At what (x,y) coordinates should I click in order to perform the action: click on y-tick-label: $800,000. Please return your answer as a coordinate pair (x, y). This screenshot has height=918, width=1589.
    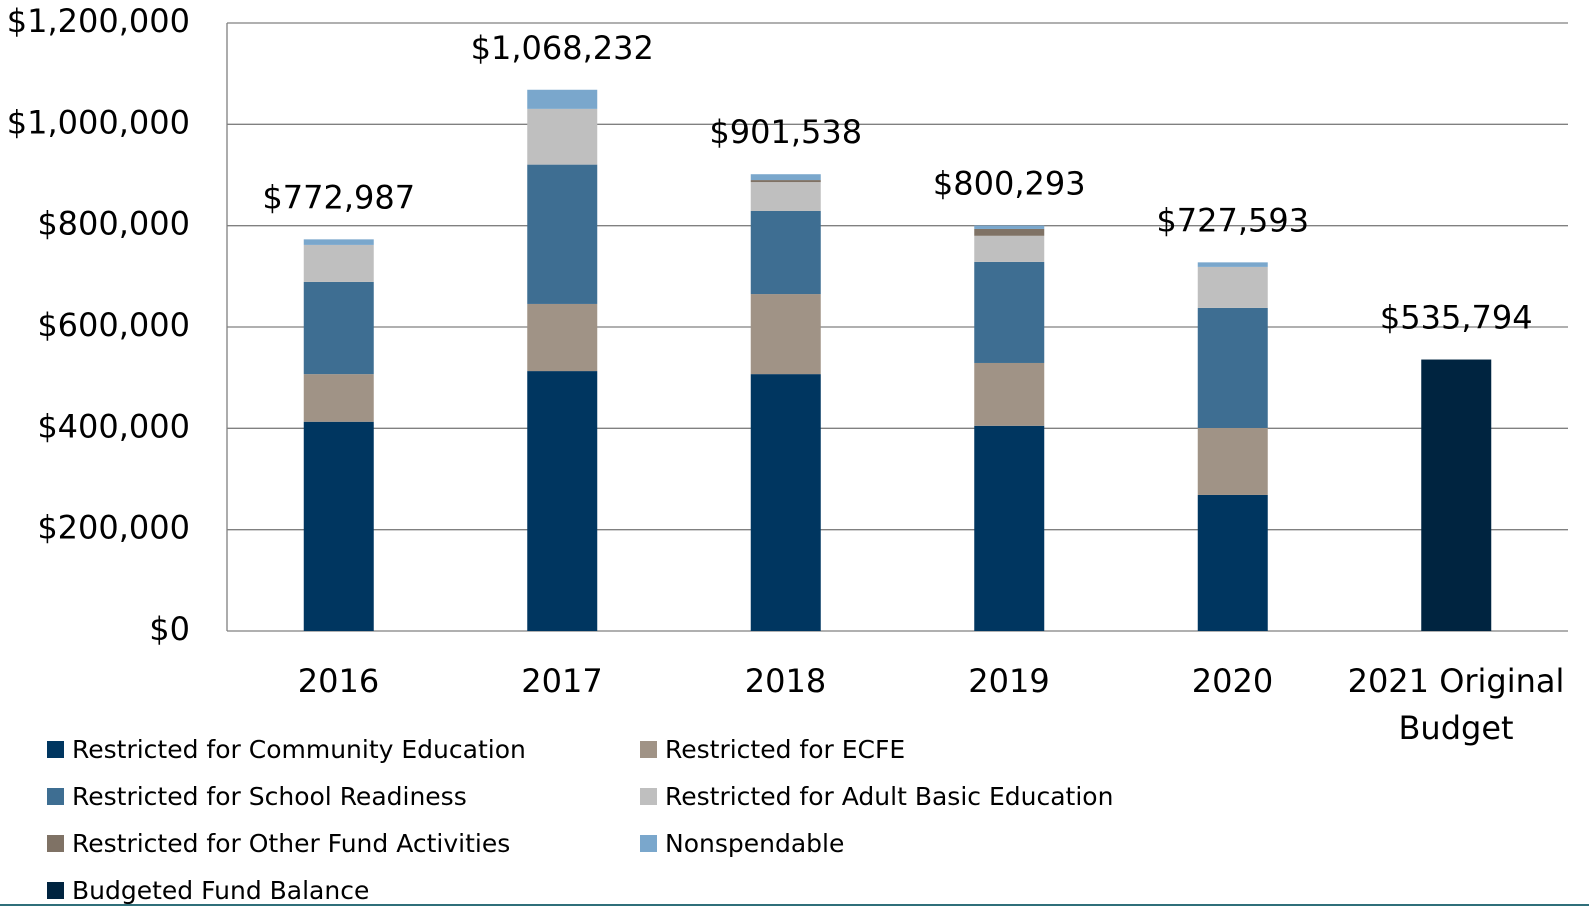
    Looking at the image, I should click on (113, 224).